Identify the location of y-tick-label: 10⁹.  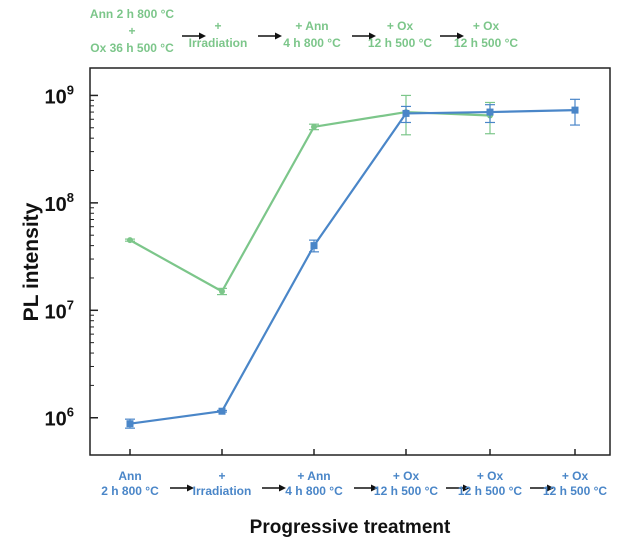
(59, 95).